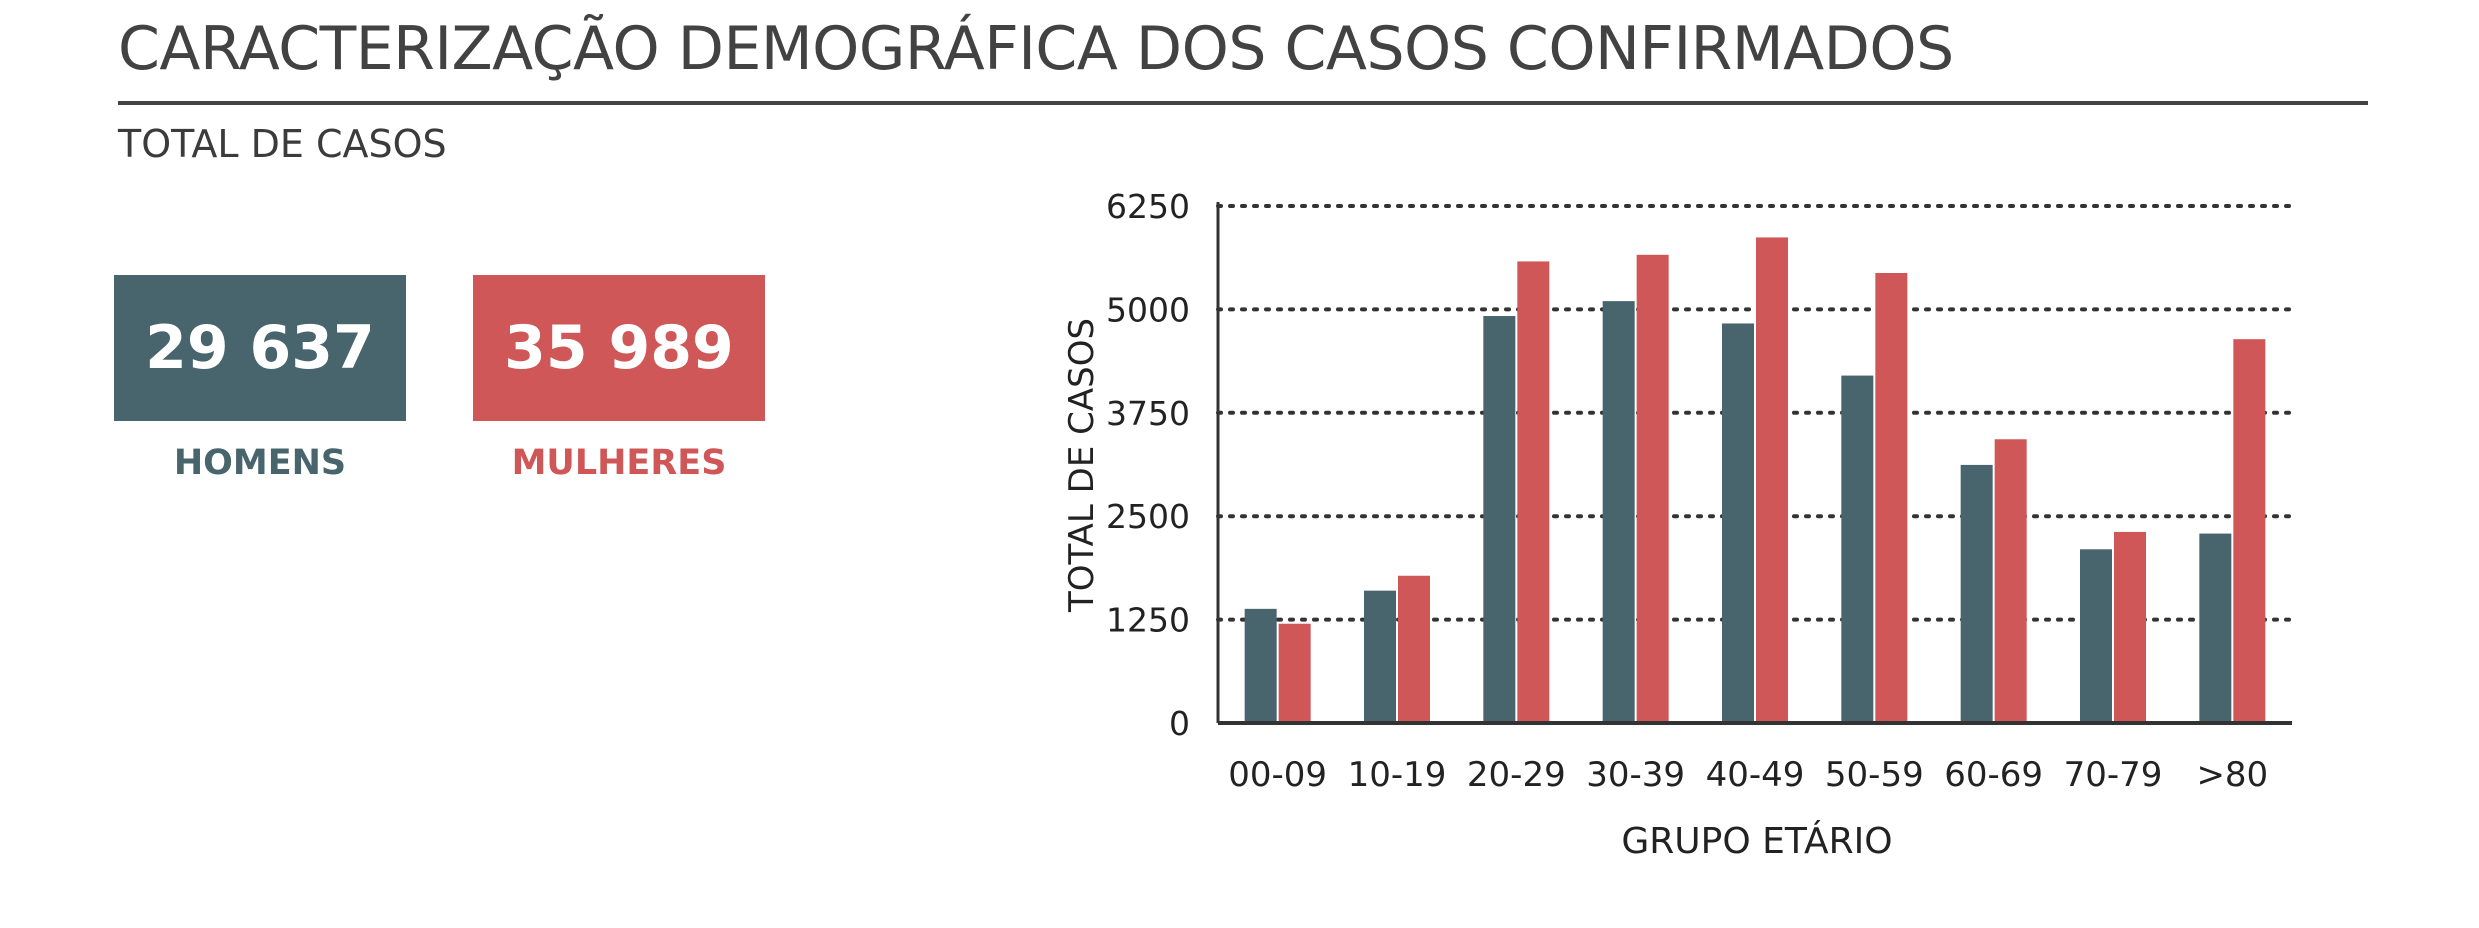  What do you see at coordinates (1755, 775) in the screenshot?
I see `x-tick-label: 40-49` at bounding box center [1755, 775].